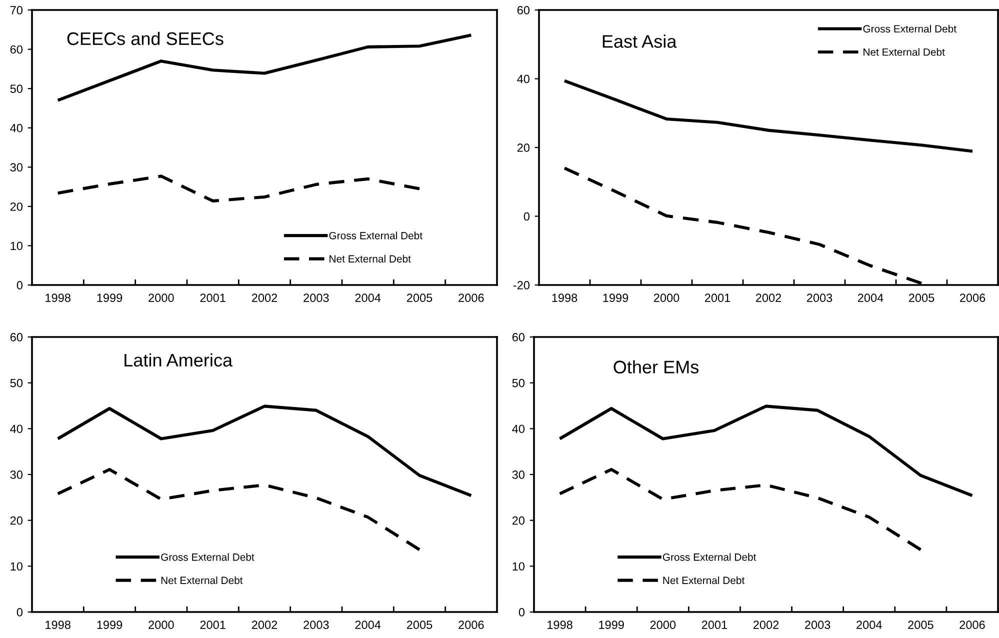 This screenshot has height=638, width=999. I want to click on text: CEECs and SEECs, so click(145, 39).